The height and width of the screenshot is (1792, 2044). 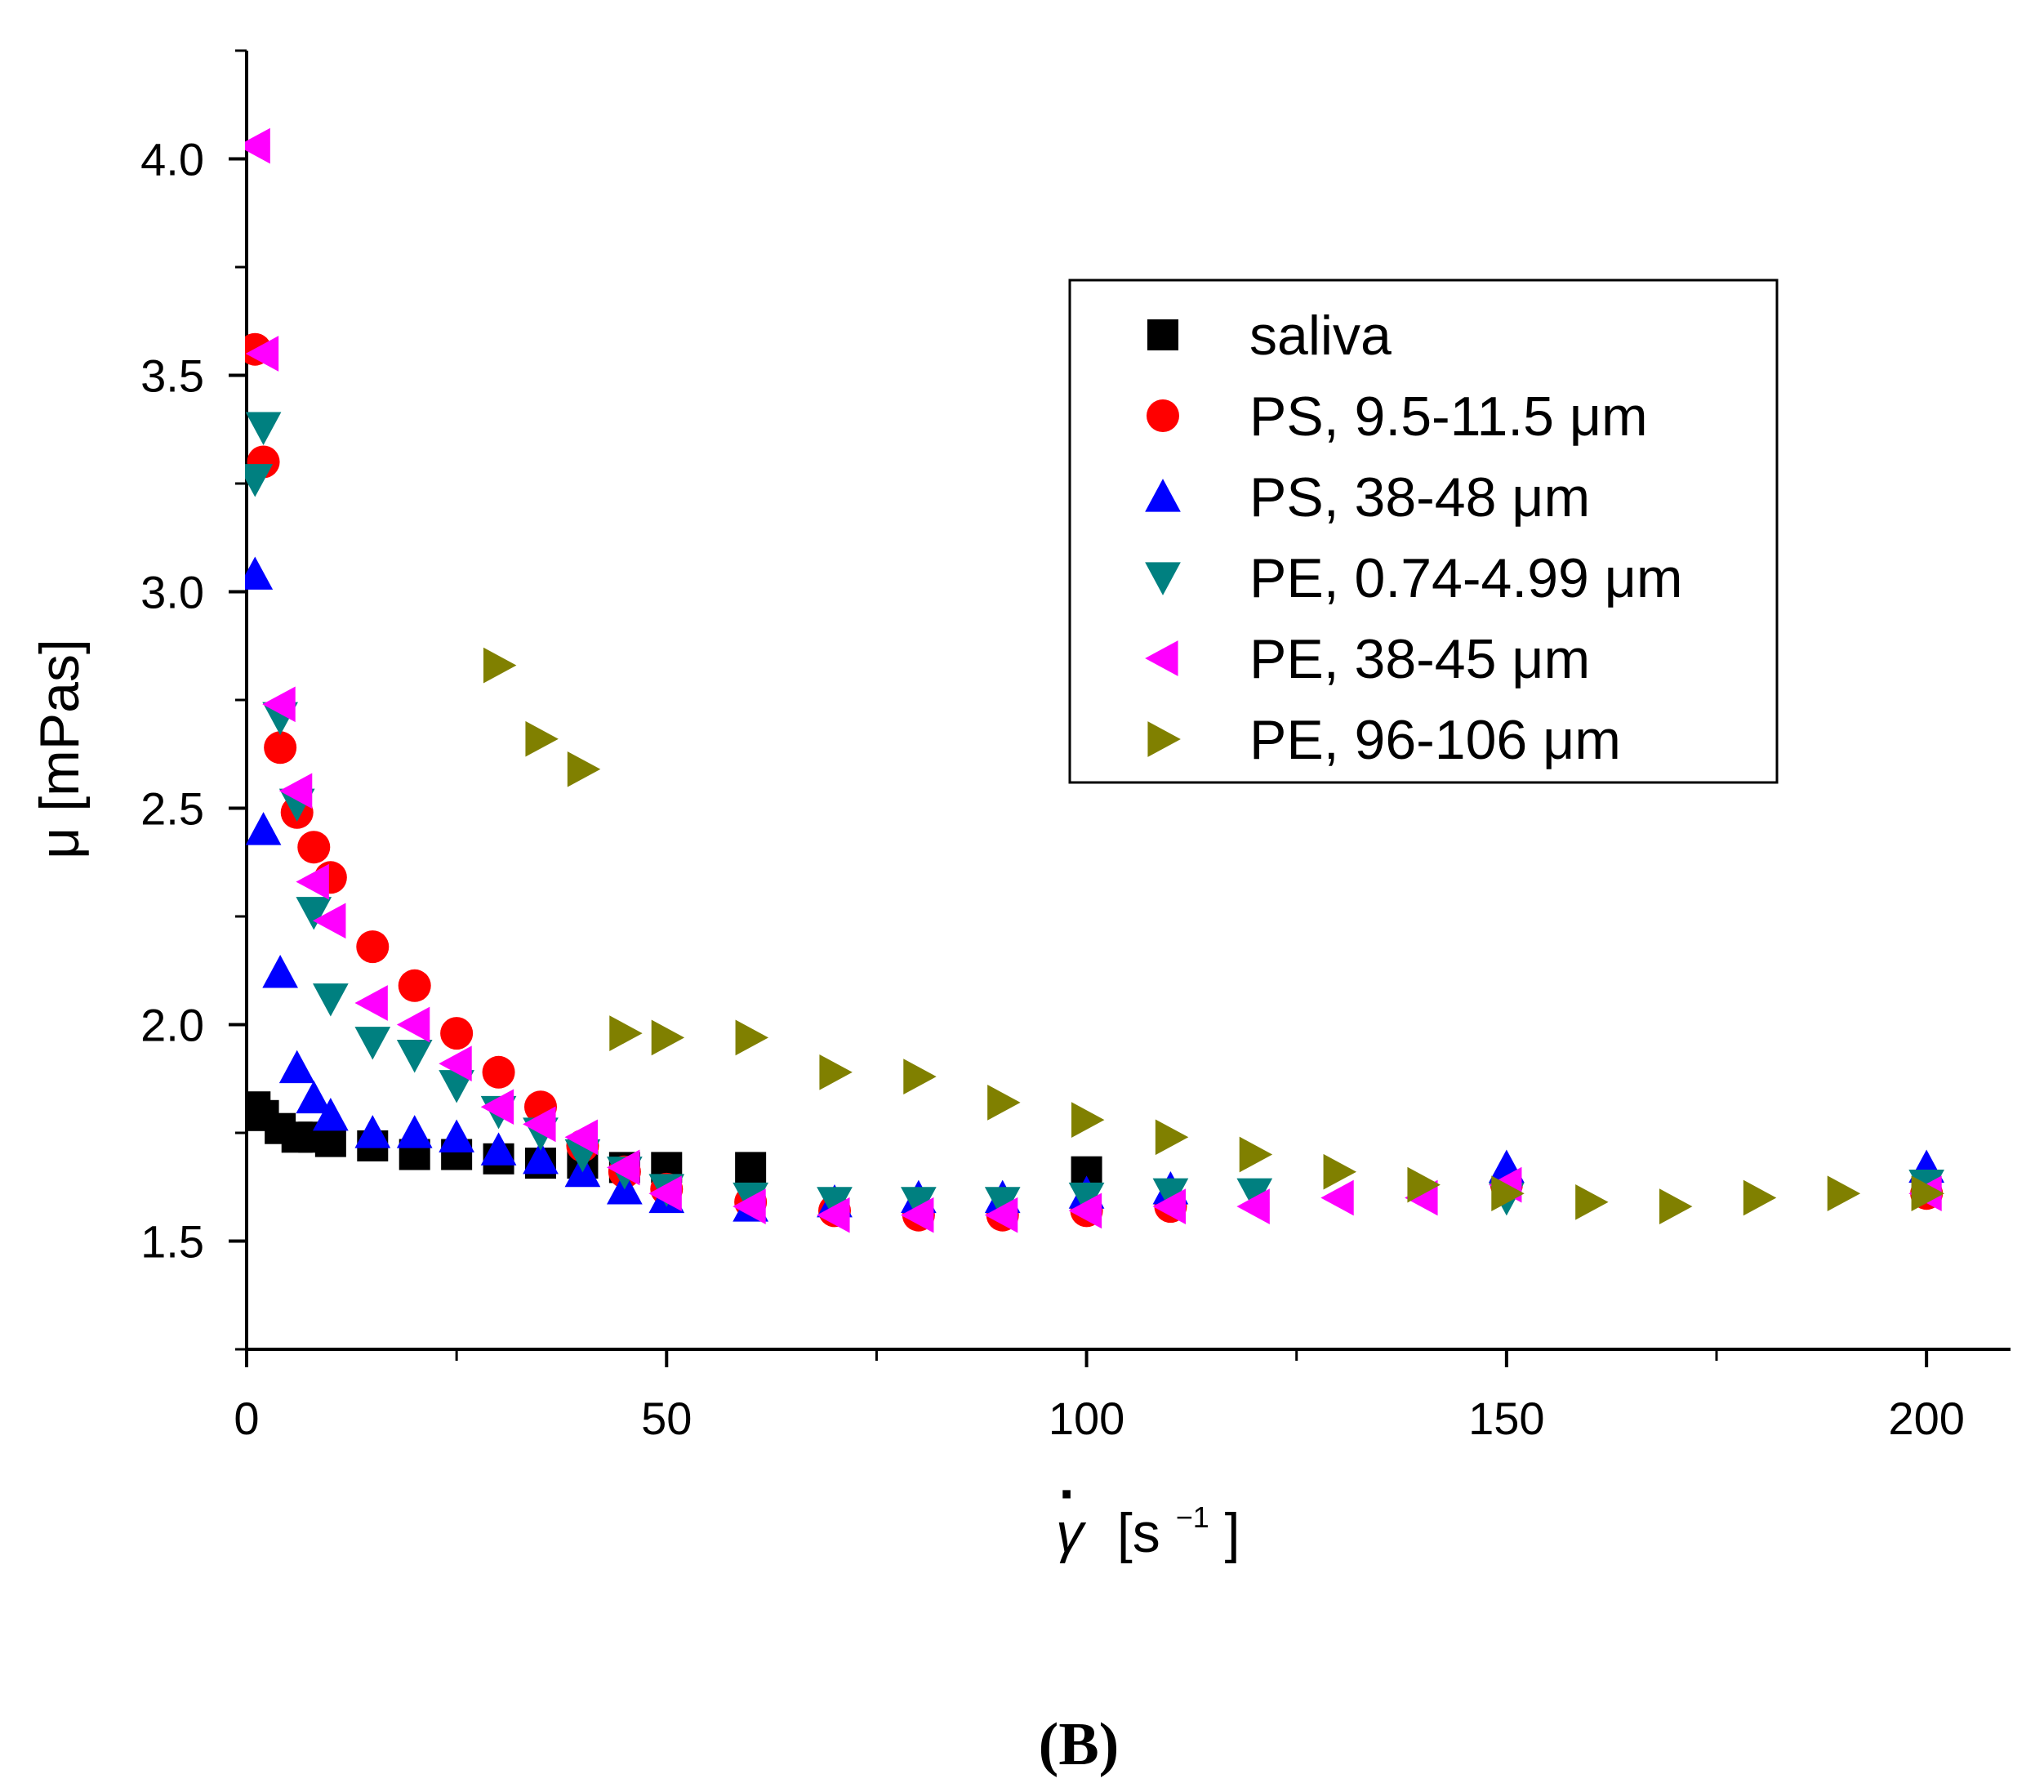 What do you see at coordinates (172, 592) in the screenshot?
I see `y-tick-label: 3.0` at bounding box center [172, 592].